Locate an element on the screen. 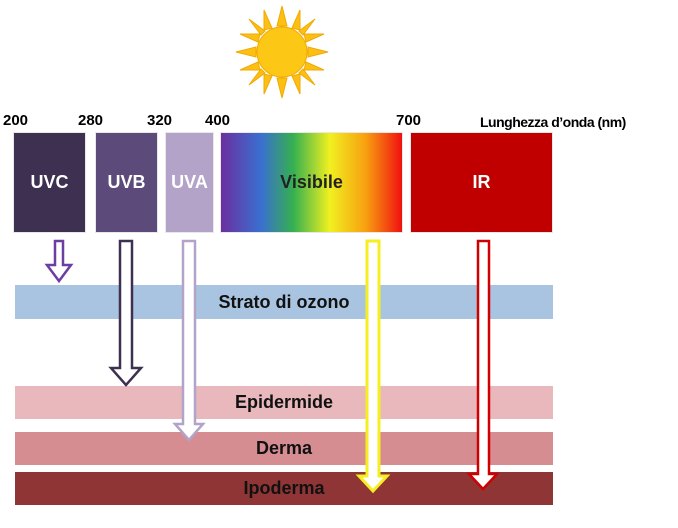 The image size is (678, 528). band-uvb: UVB is located at coordinates (126, 182).